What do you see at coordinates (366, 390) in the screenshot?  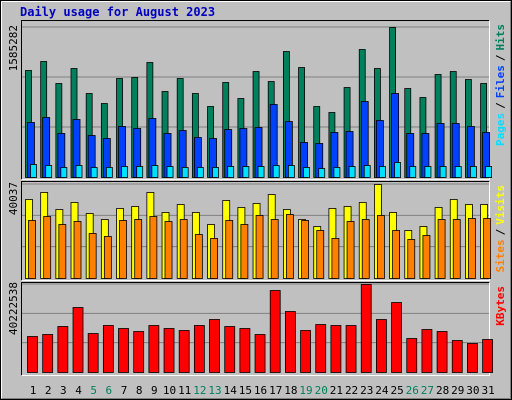 I see `x-tick-label: 23` at bounding box center [366, 390].